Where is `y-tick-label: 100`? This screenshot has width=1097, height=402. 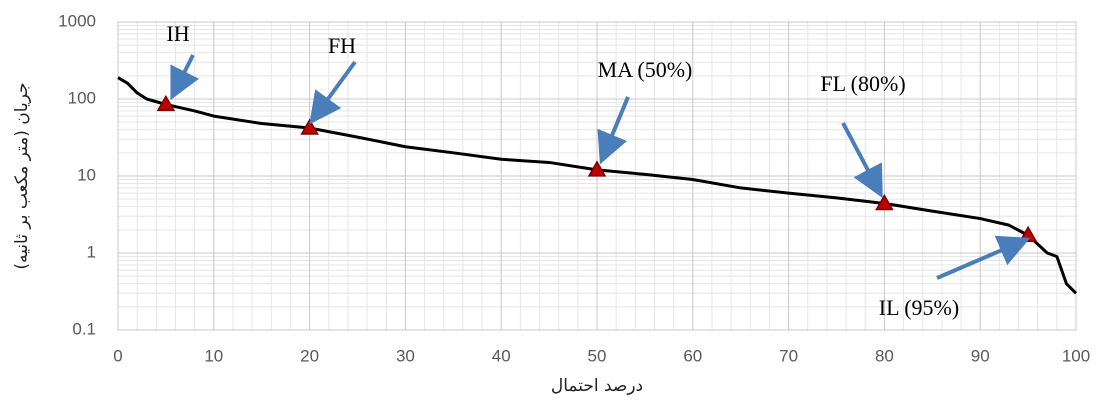 y-tick-label: 100 is located at coordinates (82, 97).